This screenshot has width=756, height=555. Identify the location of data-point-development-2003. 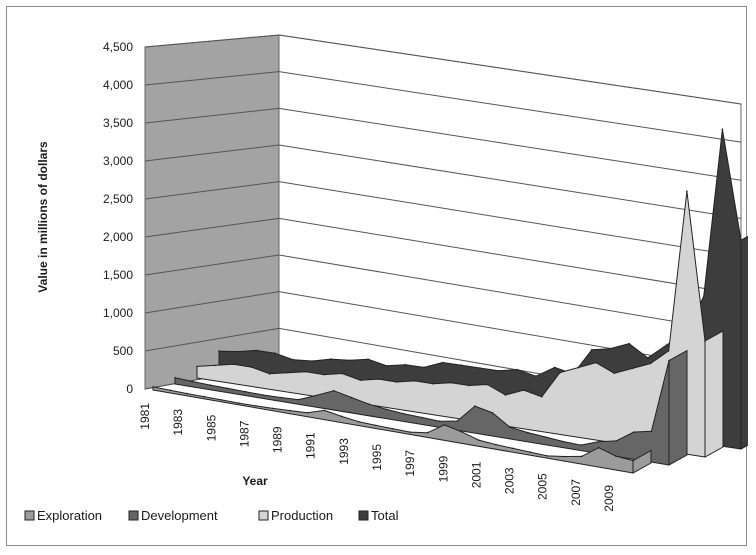
(563, 441).